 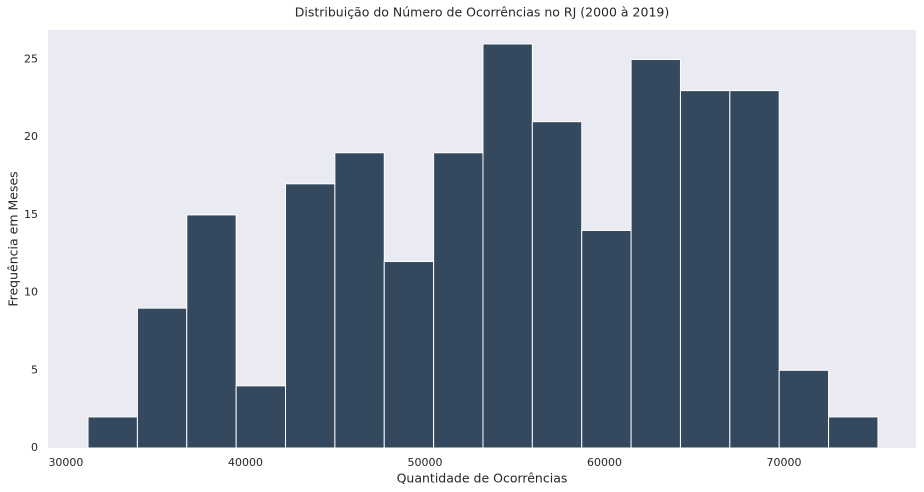 I want to click on x-axis-label: Quantidade de Ocorrências, so click(x=482, y=478).